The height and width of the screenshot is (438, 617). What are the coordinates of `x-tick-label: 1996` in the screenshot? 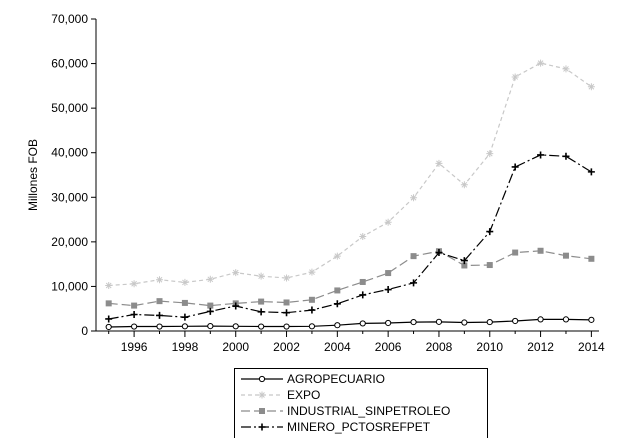 It's located at (134, 347).